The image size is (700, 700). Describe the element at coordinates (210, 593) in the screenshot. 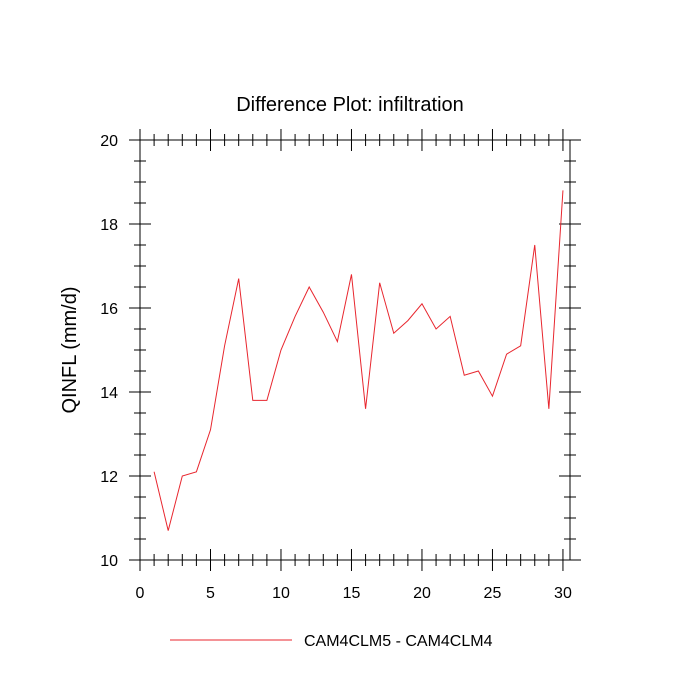

I see `x-tick-label: 5` at that location.